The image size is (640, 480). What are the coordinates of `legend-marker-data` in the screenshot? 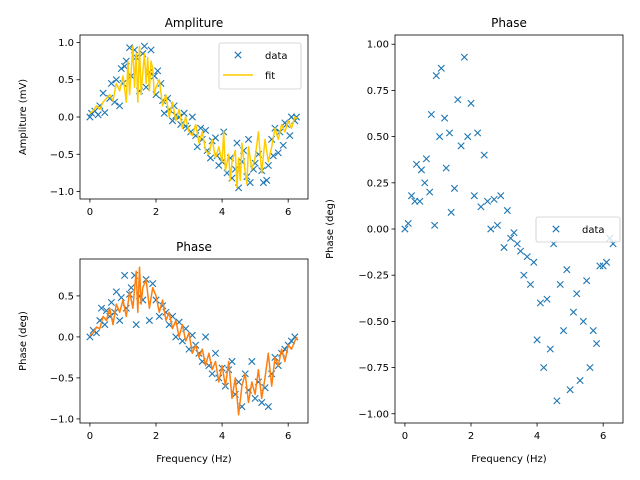 It's located at (238, 55).